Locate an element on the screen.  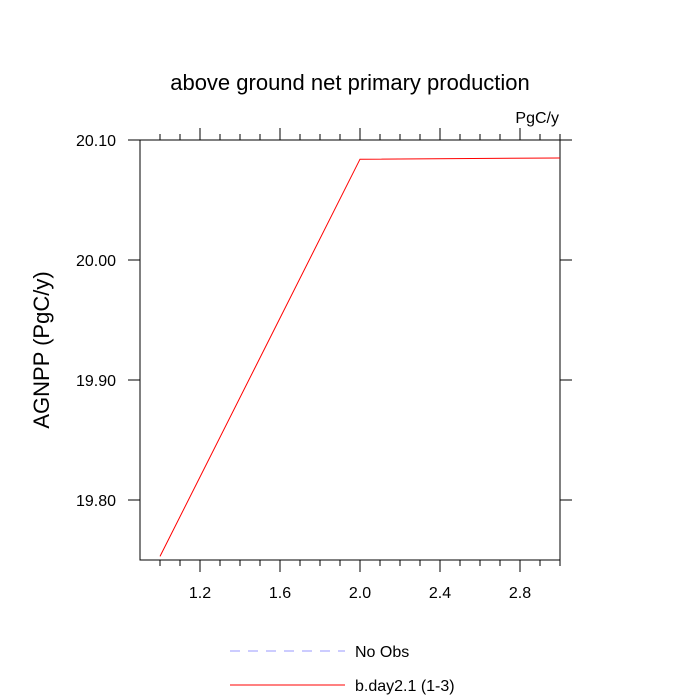
x-tick-label: 2.0 is located at coordinates (360, 593).